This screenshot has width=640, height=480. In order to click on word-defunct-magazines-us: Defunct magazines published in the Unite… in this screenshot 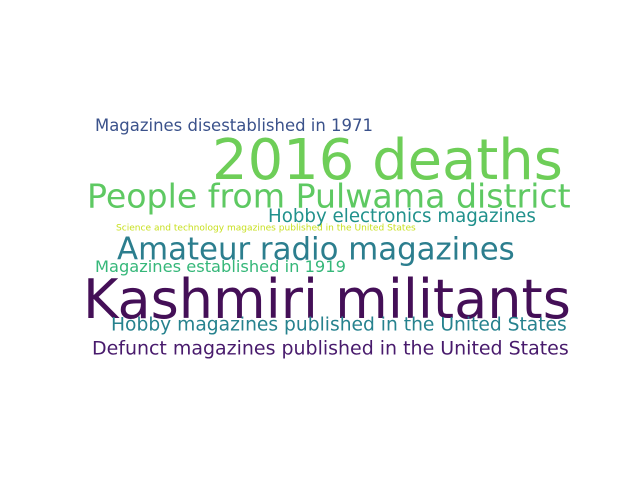, I will do `click(330, 348)`.